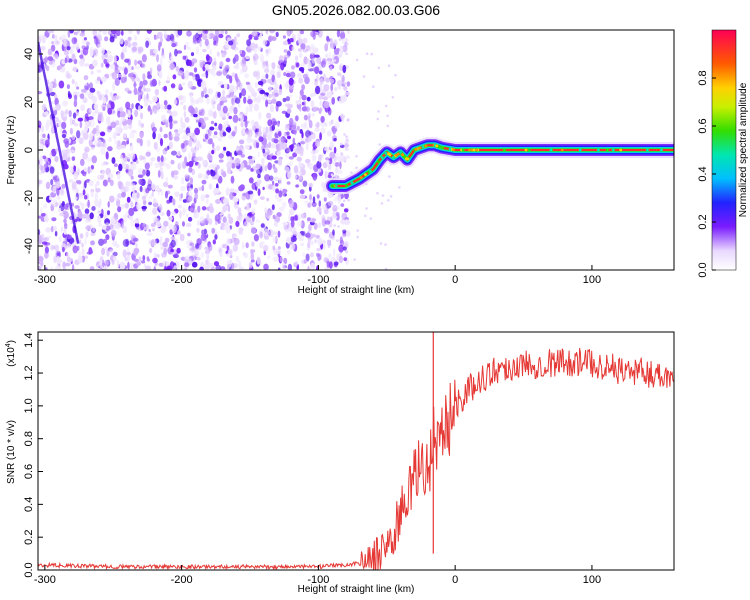 The width and height of the screenshot is (750, 600). I want to click on x-tick-label: -200, so click(182, 280).